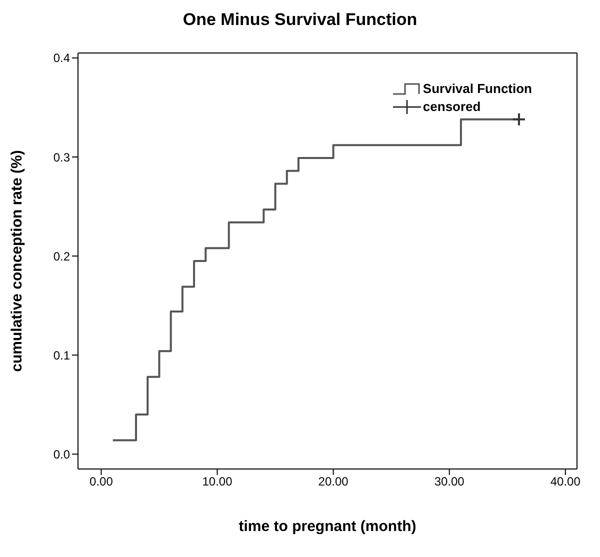 The height and width of the screenshot is (557, 600). What do you see at coordinates (102, 481) in the screenshot?
I see `x-tick-label: 0.00` at bounding box center [102, 481].